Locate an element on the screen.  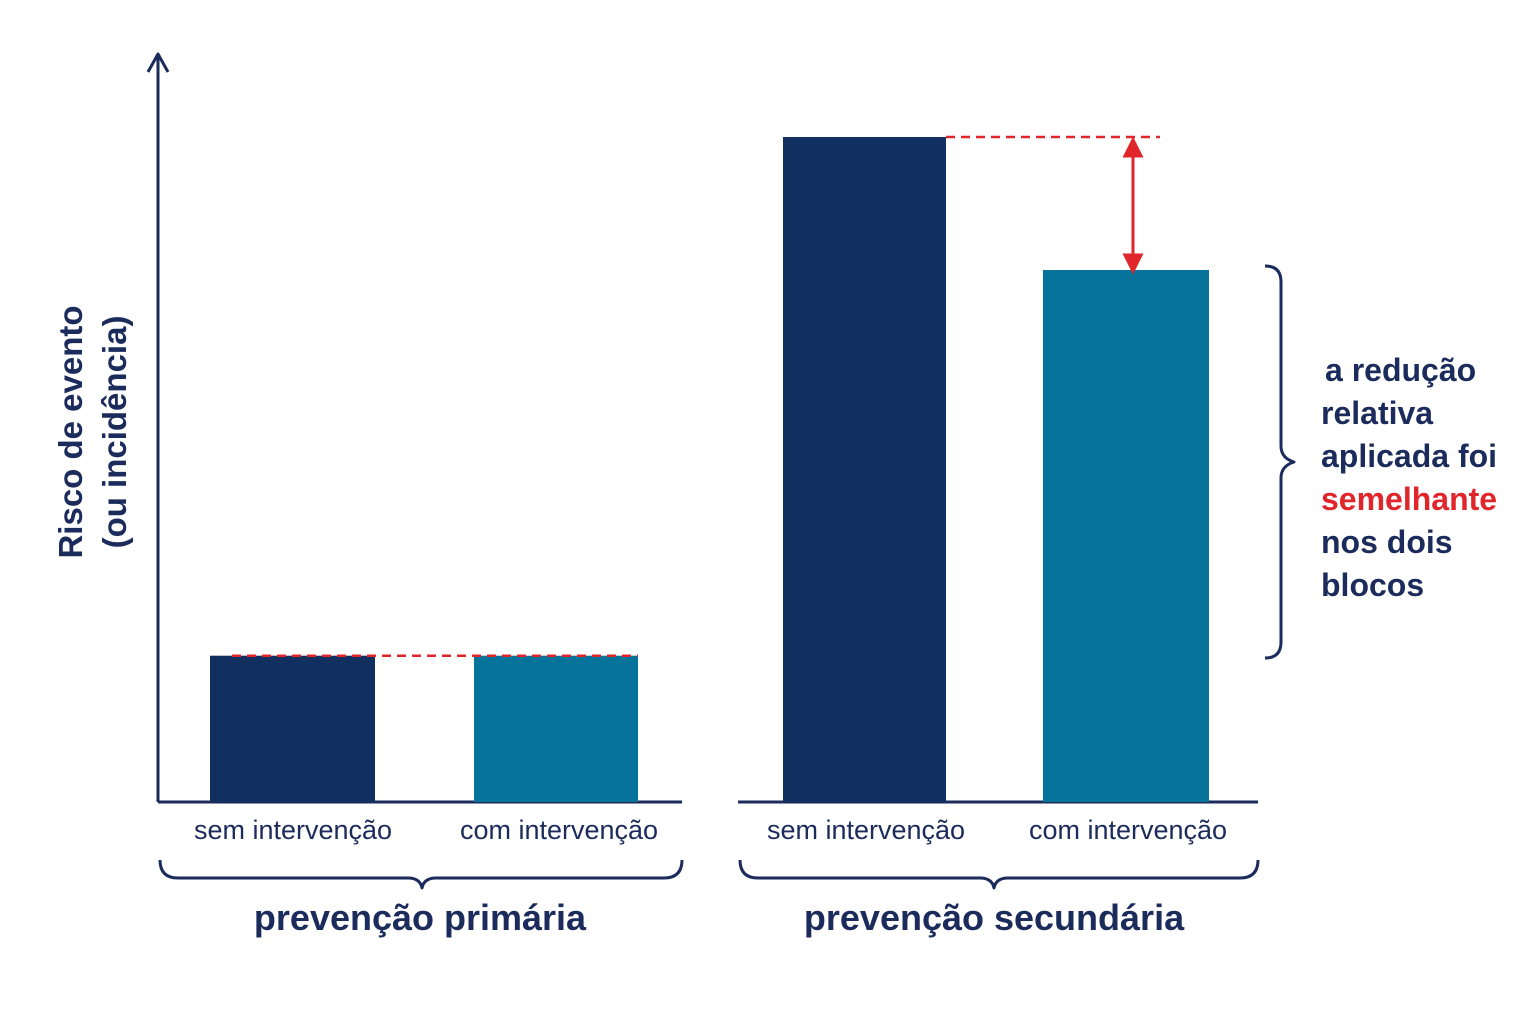
bar-primaria-sem-intervencao is located at coordinates (292, 728).